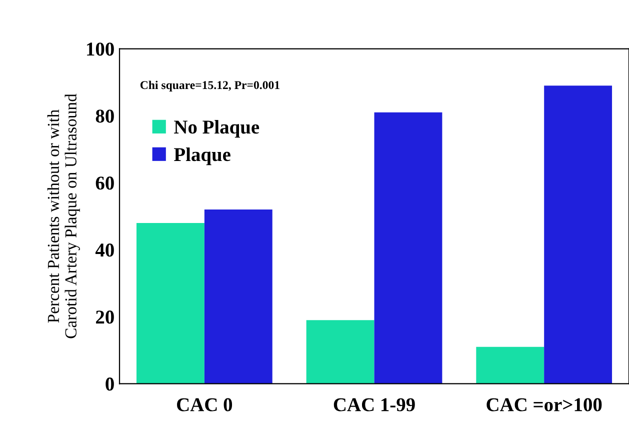  What do you see at coordinates (105, 183) in the screenshot?
I see `y-tick-label: 60` at bounding box center [105, 183].